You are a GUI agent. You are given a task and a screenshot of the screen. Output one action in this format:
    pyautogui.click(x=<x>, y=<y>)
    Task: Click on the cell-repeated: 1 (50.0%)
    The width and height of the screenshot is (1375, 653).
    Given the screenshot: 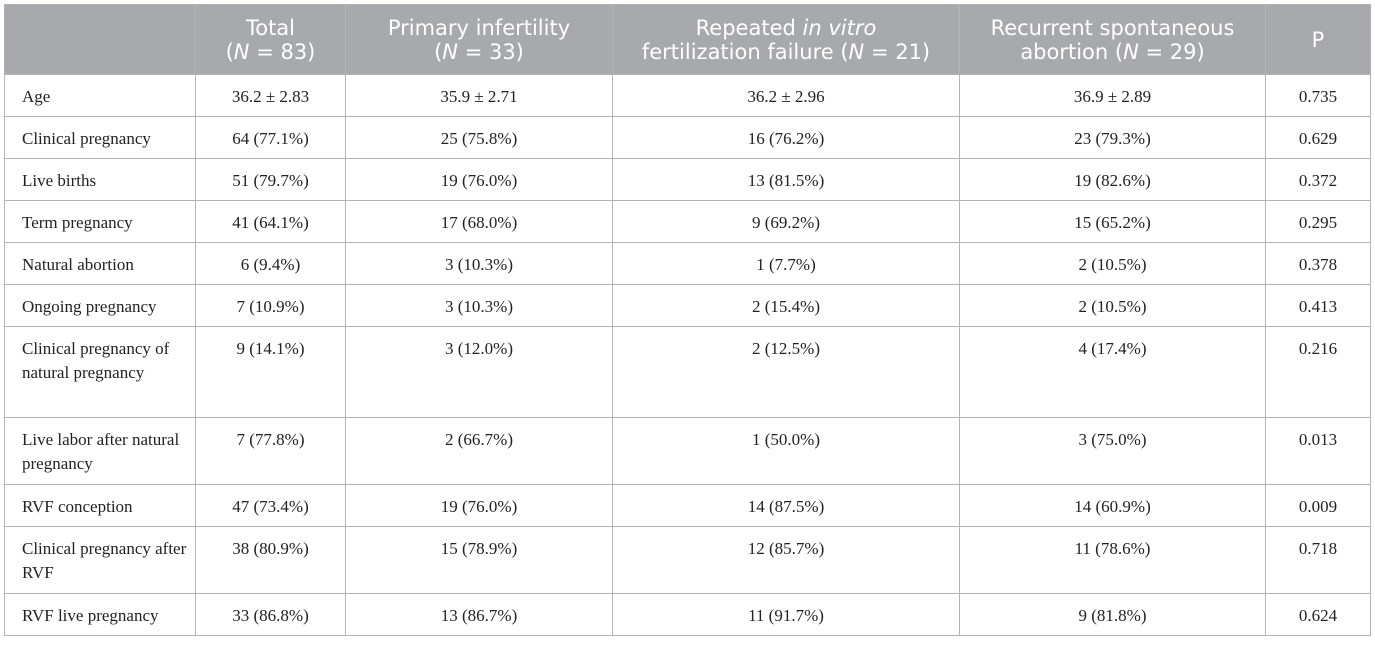 What is the action you would take?
    pyautogui.click(x=786, y=451)
    